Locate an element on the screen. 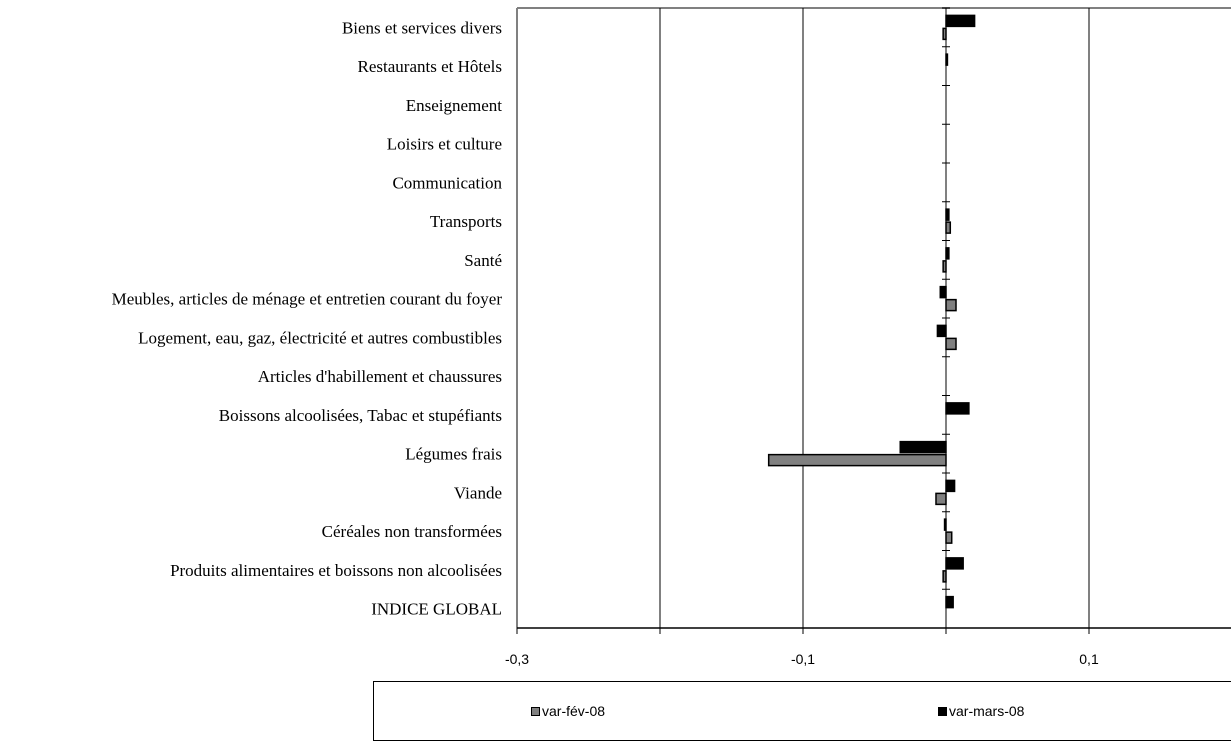 This screenshot has width=1231, height=741. bar-var-mars-08-logement-eau-gaz-electricite-et-autres-combustibles is located at coordinates (941, 331).